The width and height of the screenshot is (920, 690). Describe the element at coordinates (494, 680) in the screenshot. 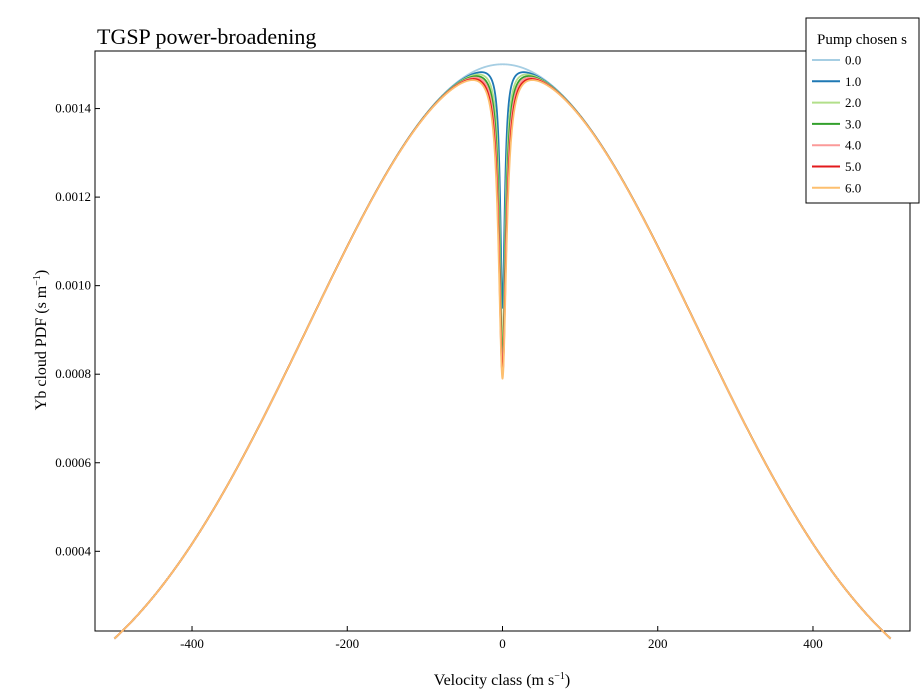

I see `x-axis-label-main: Velocity class (m s` at that location.